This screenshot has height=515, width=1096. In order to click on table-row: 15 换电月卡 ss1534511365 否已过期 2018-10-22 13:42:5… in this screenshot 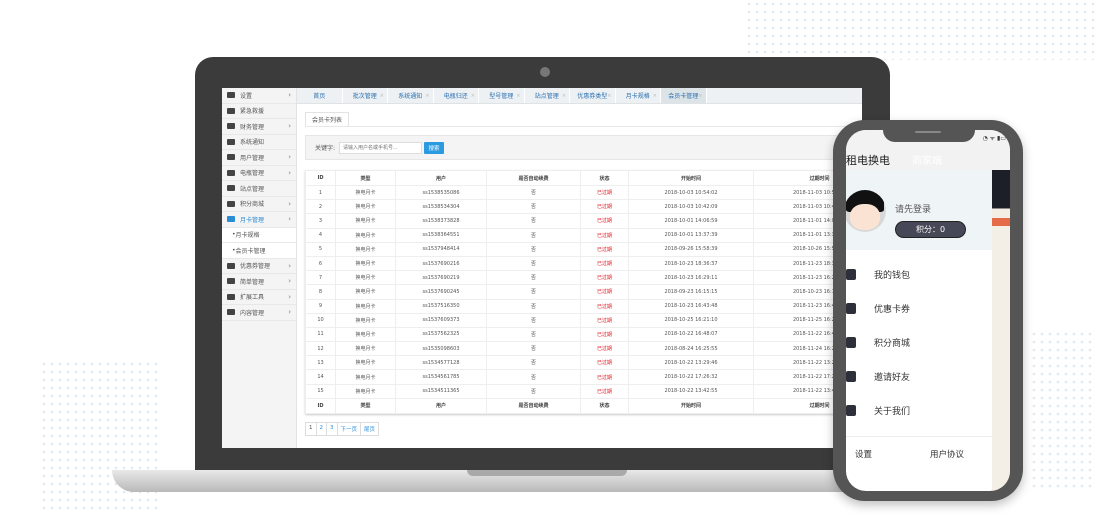, I will do `click(583, 391)`.